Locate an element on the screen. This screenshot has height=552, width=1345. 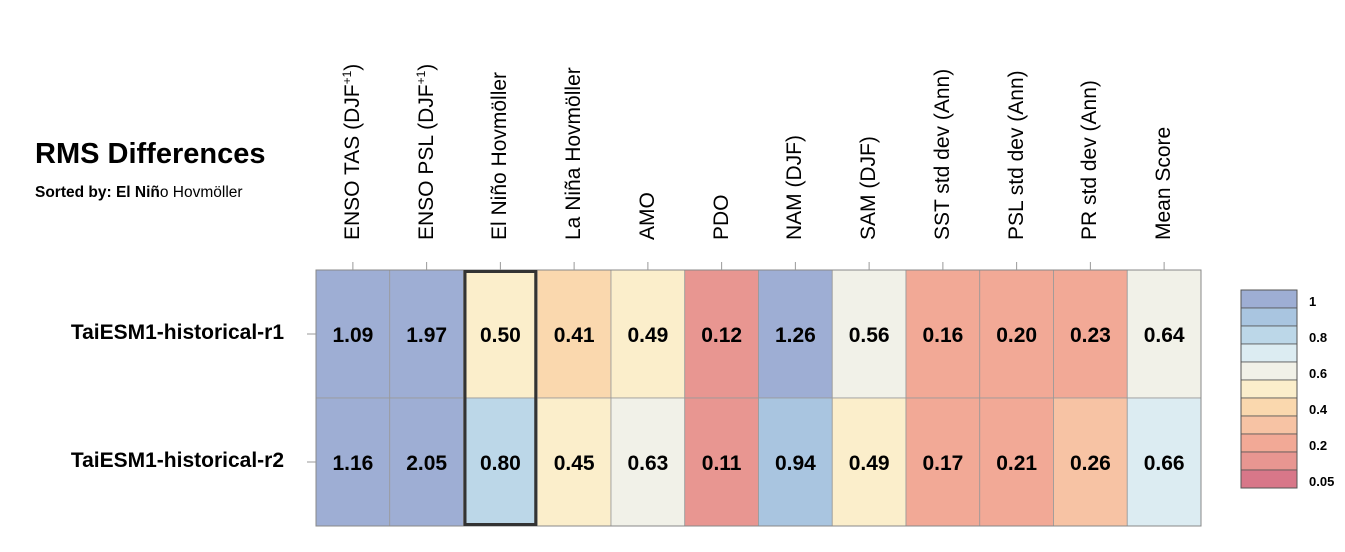
cell-value: 1.97 is located at coordinates (426, 335).